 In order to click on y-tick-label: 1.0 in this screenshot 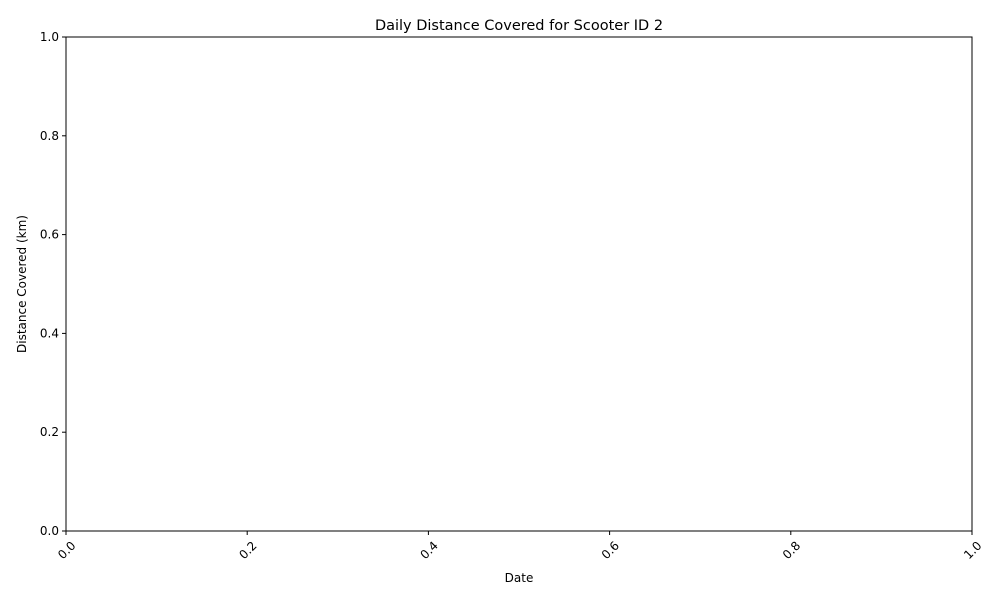, I will do `click(49, 37)`.